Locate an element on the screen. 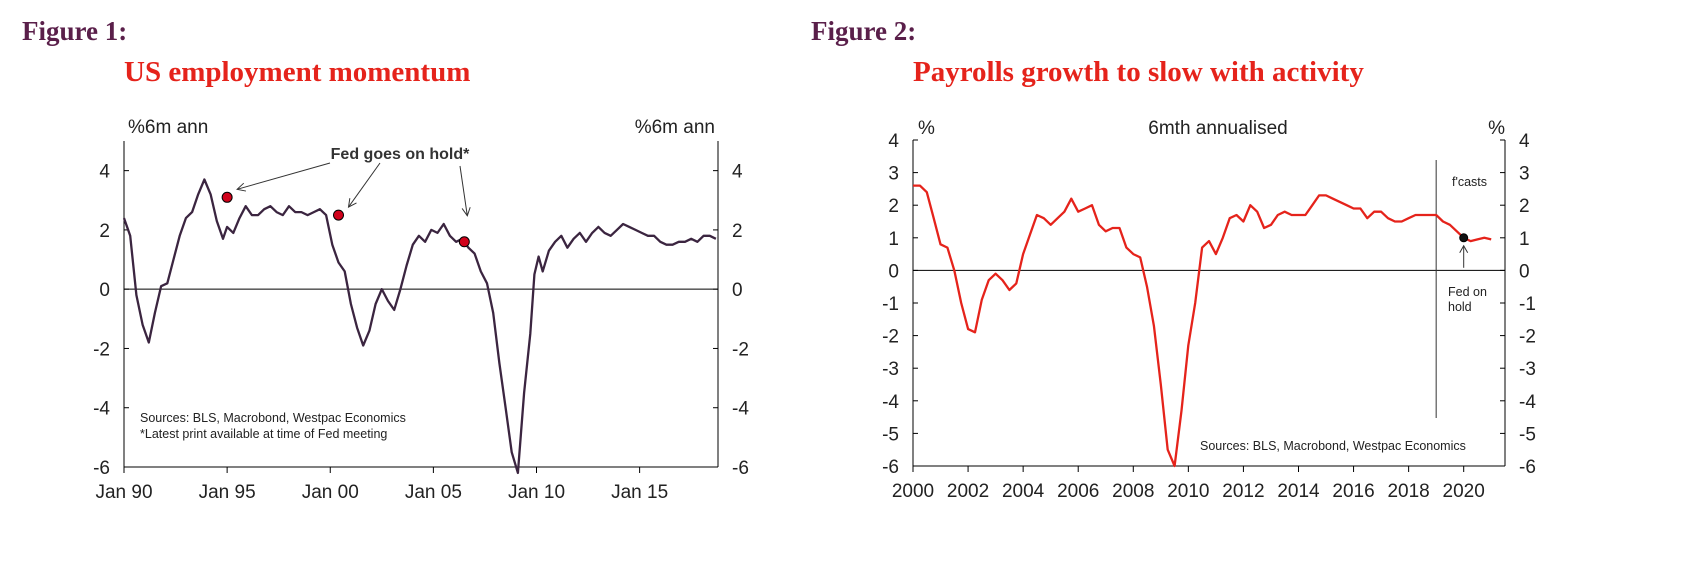 This screenshot has width=1692, height=565. figure-2-title: Payrolls growth to slow with activity is located at coordinates (1138, 72).